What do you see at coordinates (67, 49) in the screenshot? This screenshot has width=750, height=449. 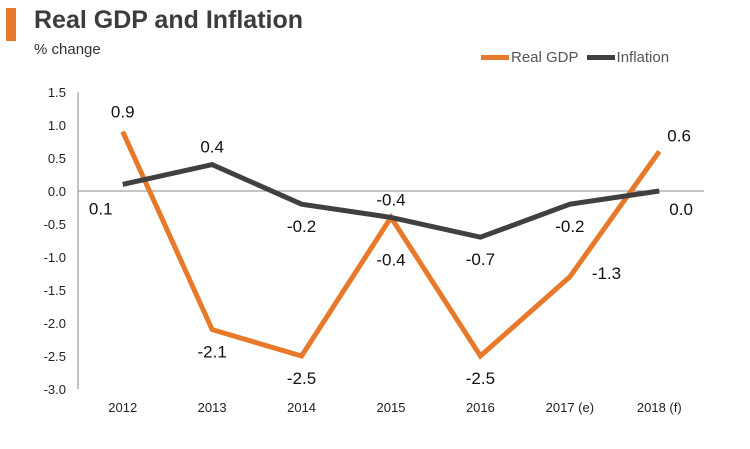 I see `y-axis-unit-label: % change` at bounding box center [67, 49].